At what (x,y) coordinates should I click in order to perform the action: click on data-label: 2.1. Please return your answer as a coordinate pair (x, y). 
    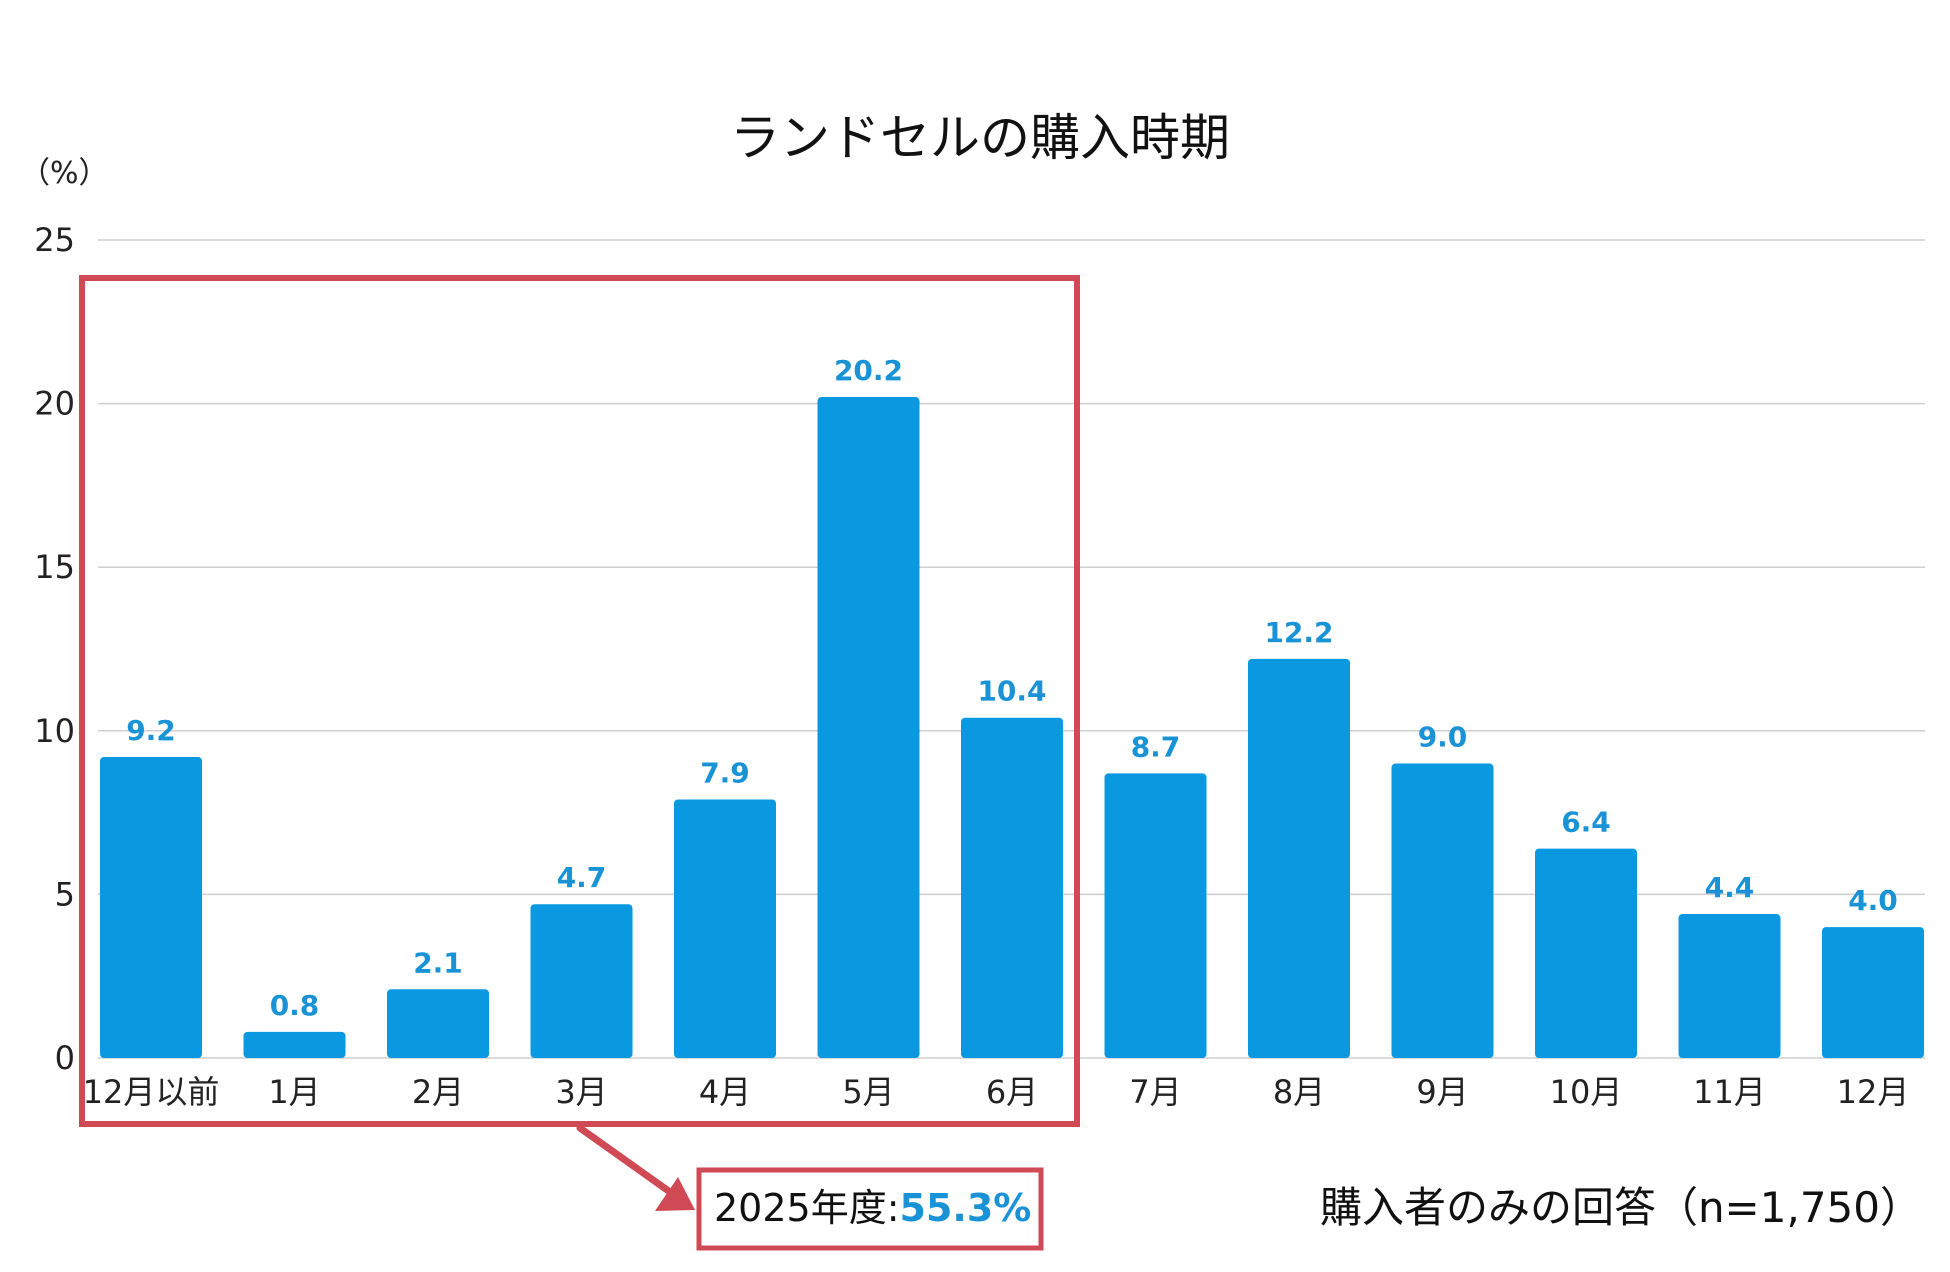
    Looking at the image, I should click on (438, 962).